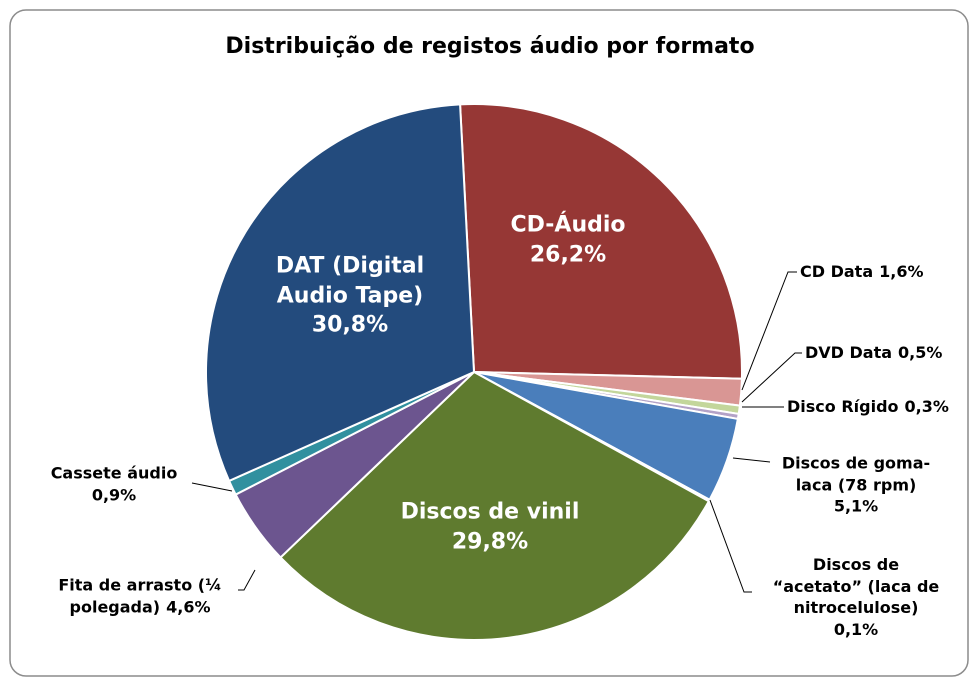 This screenshot has height=687, width=980. What do you see at coordinates (490, 526) in the screenshot?
I see `data-label: Discos de vinil 29,8%` at bounding box center [490, 526].